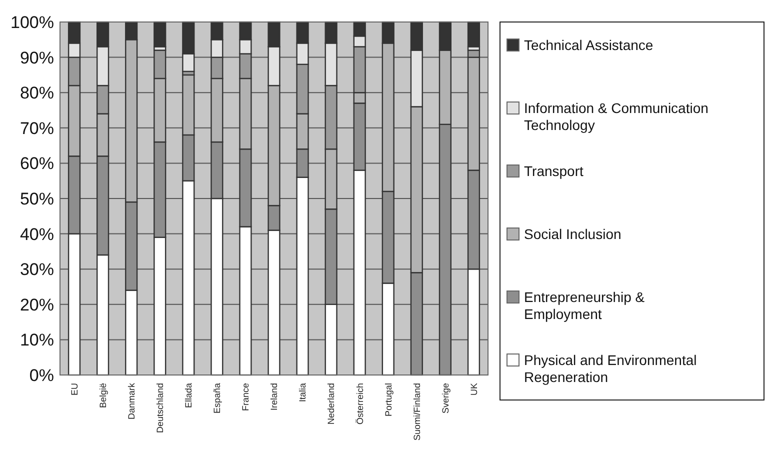  What do you see at coordinates (37, 304) in the screenshot?
I see `y-tick-label: 20%` at bounding box center [37, 304].